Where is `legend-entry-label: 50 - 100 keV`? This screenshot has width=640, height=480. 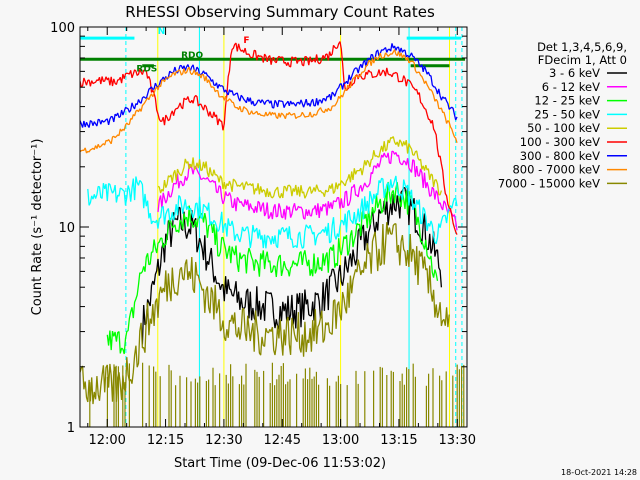 legend-entry-label: 50 - 100 keV is located at coordinates (563, 128).